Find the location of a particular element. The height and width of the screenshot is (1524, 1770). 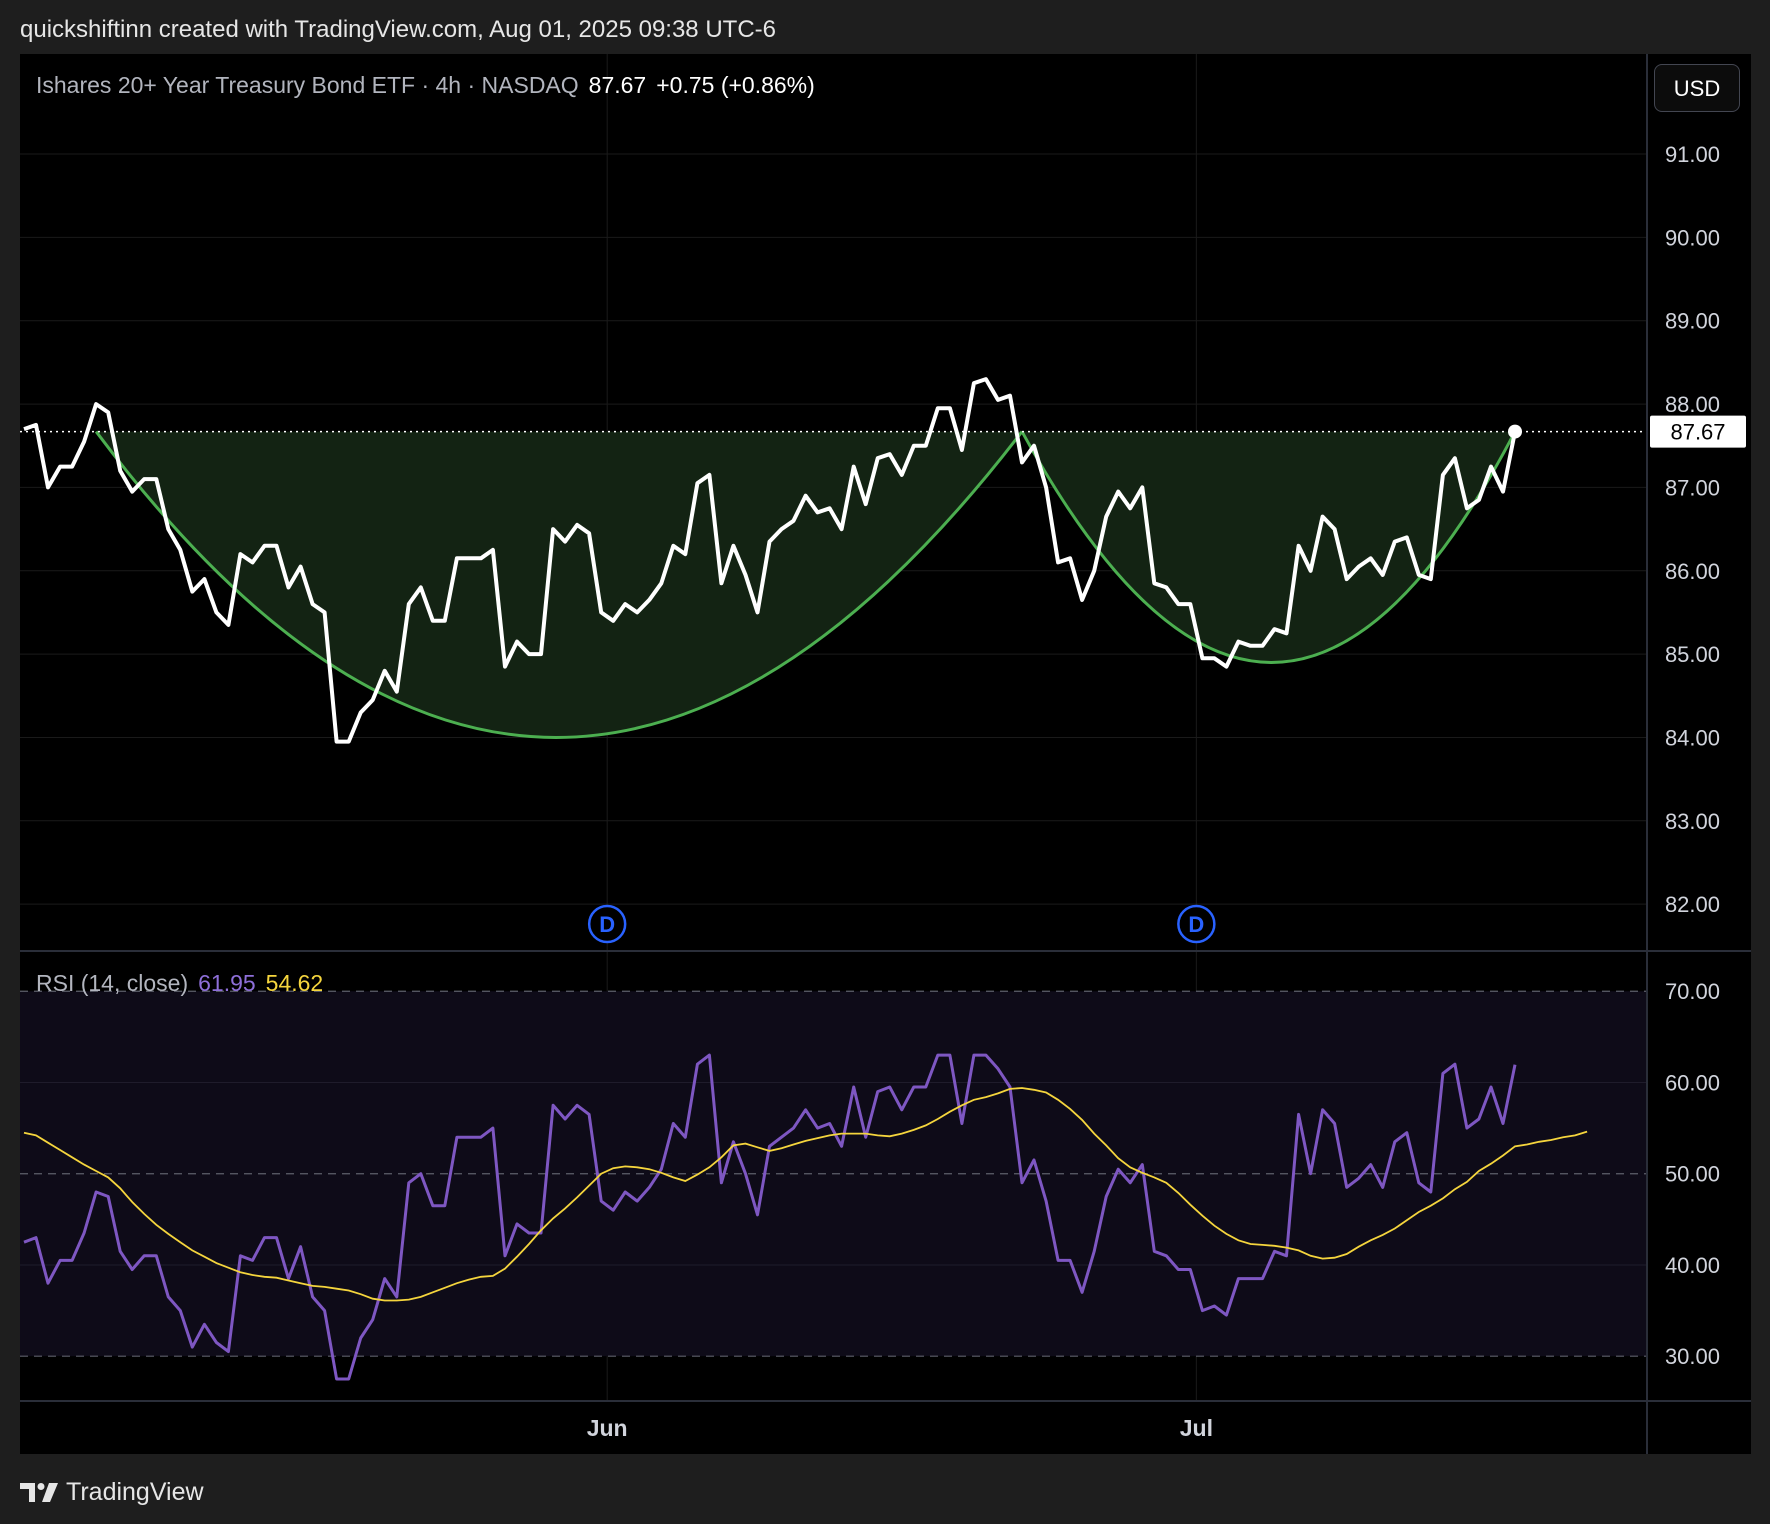

price-axis-tick: 87.00 is located at coordinates (1692, 487).